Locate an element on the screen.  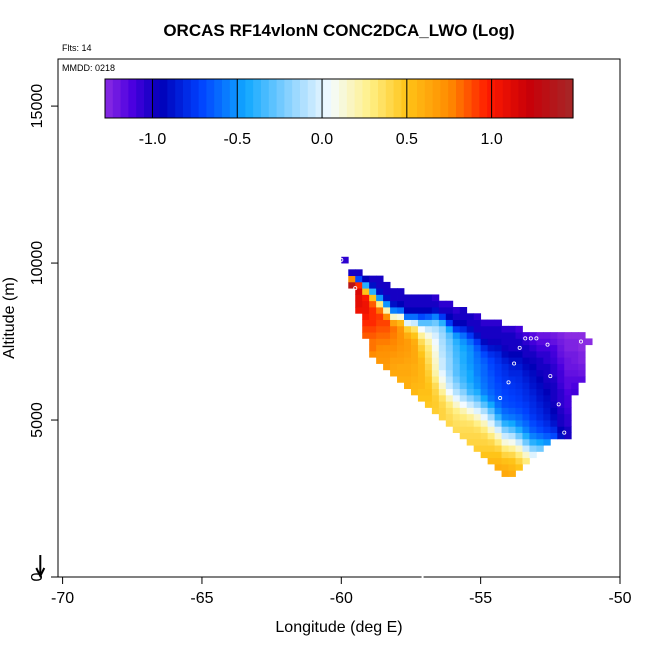
y-tick-label: 0 is located at coordinates (37, 576).